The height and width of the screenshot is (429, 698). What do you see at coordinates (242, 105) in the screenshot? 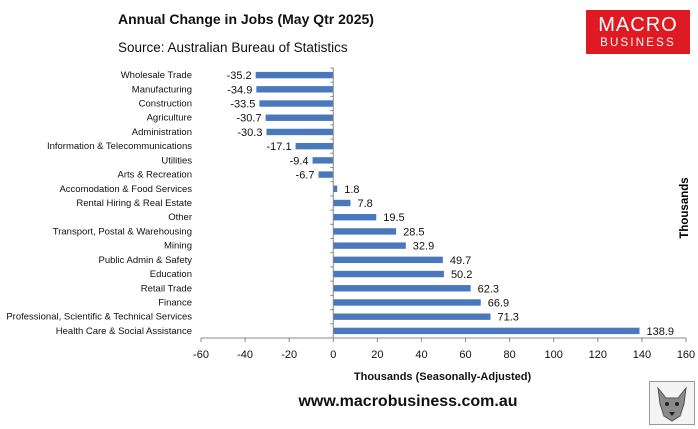
I see `data-label: -33.5` at bounding box center [242, 105].